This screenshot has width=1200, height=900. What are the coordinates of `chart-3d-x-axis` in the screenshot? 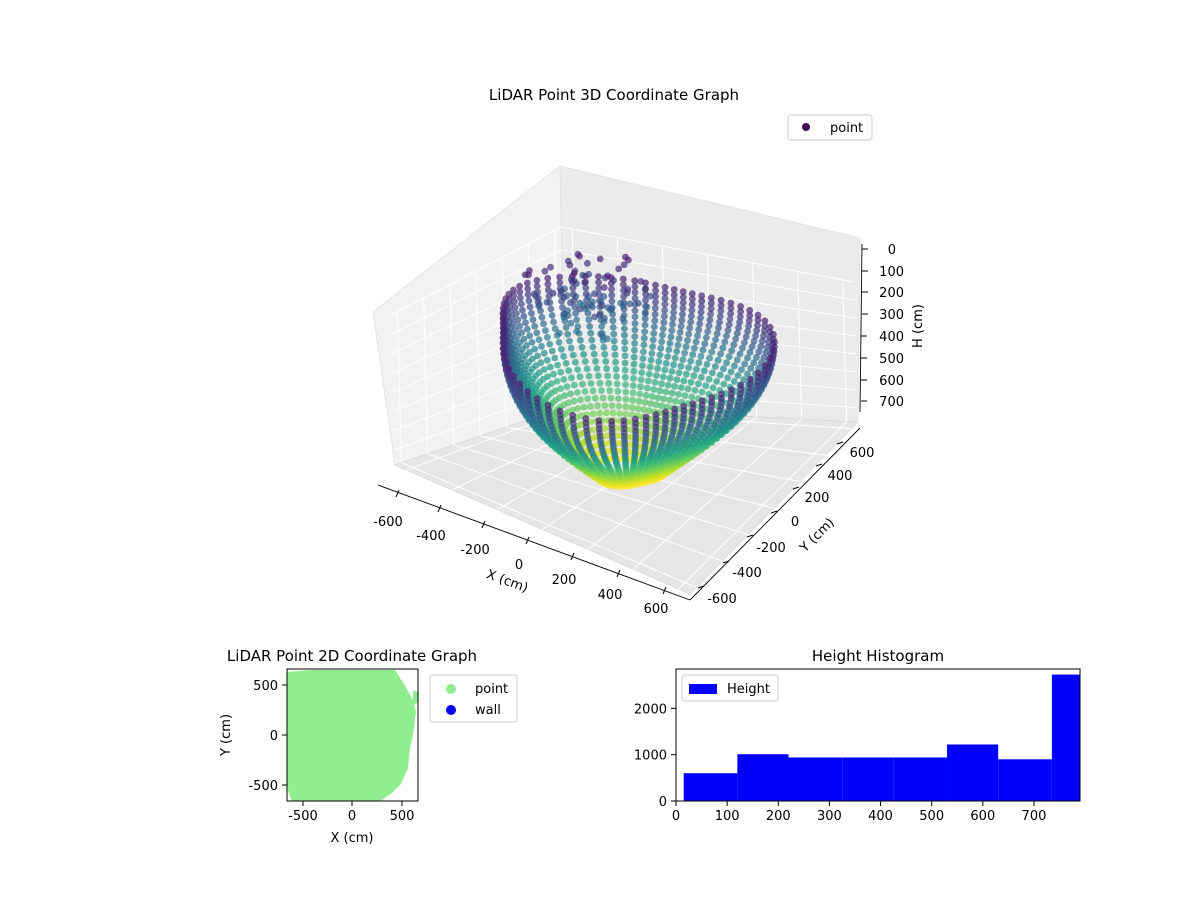 It's located at (534, 542).